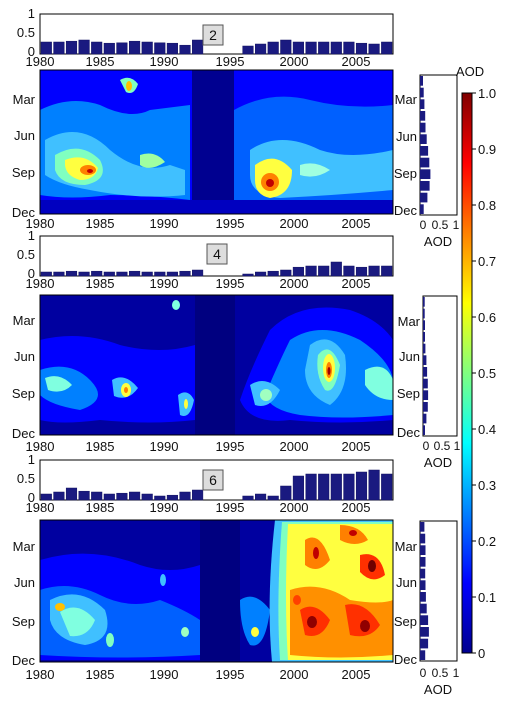 This screenshot has width=507, height=706. Describe the element at coordinates (216, 485) in the screenshot. I see `bar-panel-6-bars` at that location.